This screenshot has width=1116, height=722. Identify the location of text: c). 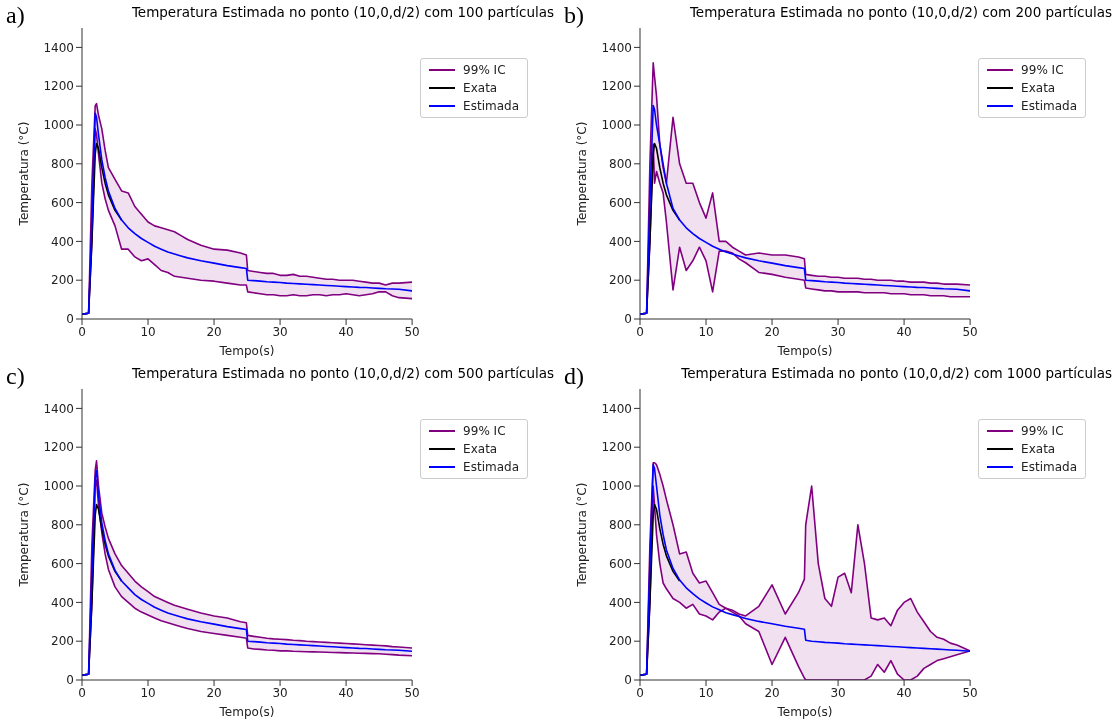
(15, 376).